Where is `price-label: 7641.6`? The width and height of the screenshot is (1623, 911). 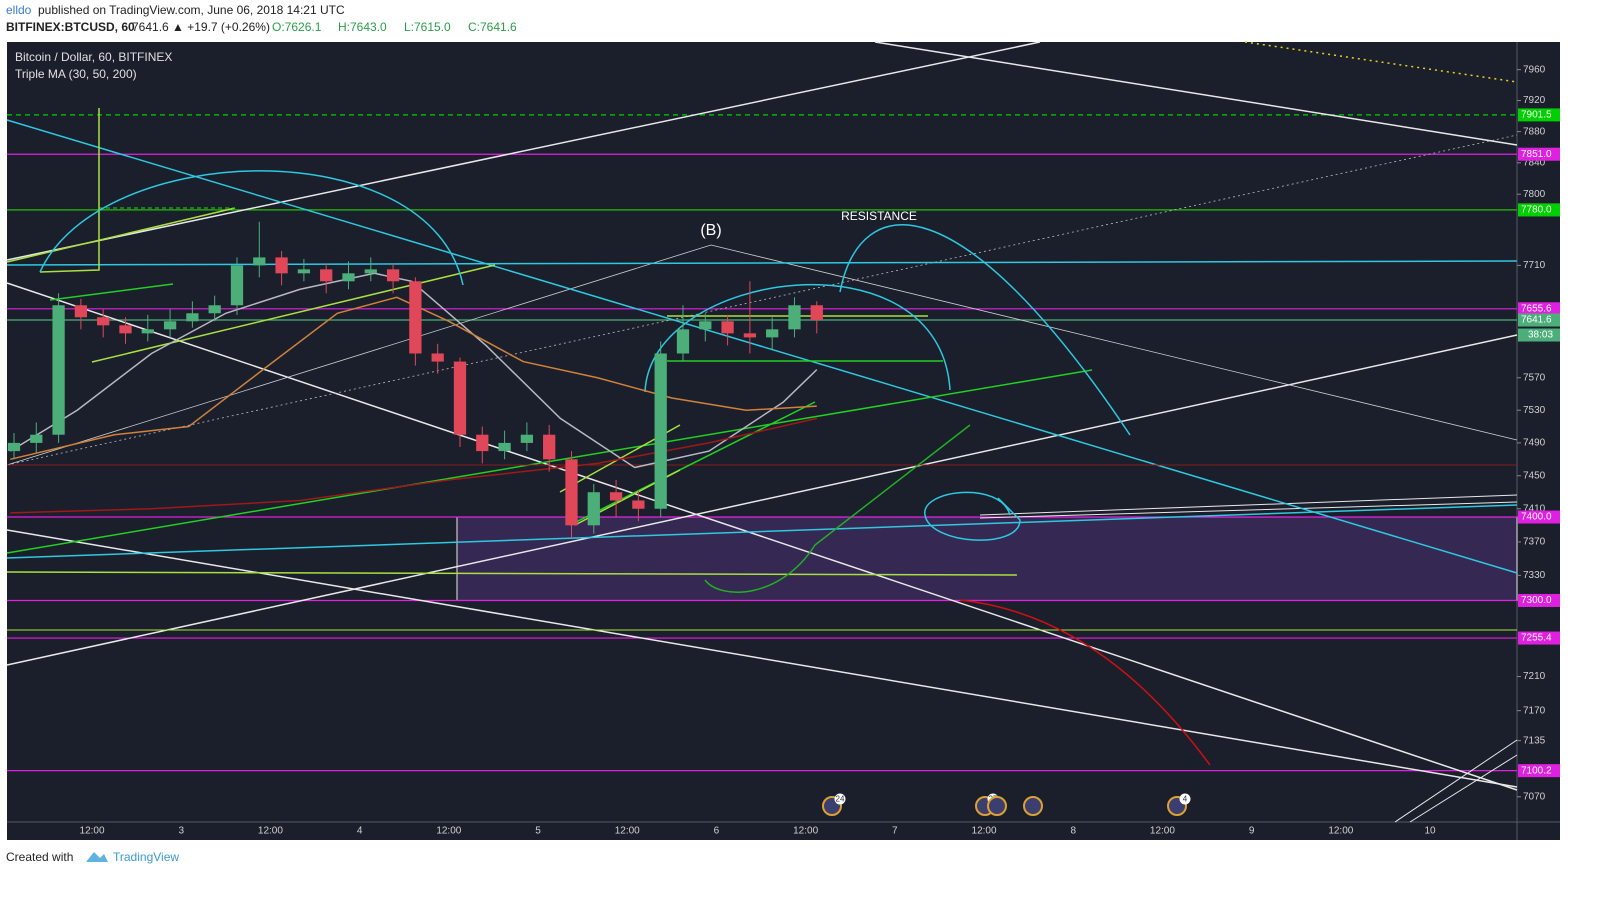
price-label: 7641.6 is located at coordinates (1536, 320).